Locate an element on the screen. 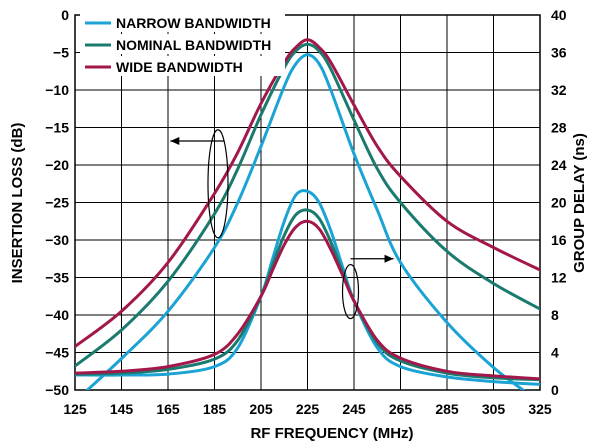 This screenshot has height=444, width=597. x-tick-label: 265 is located at coordinates (401, 409).